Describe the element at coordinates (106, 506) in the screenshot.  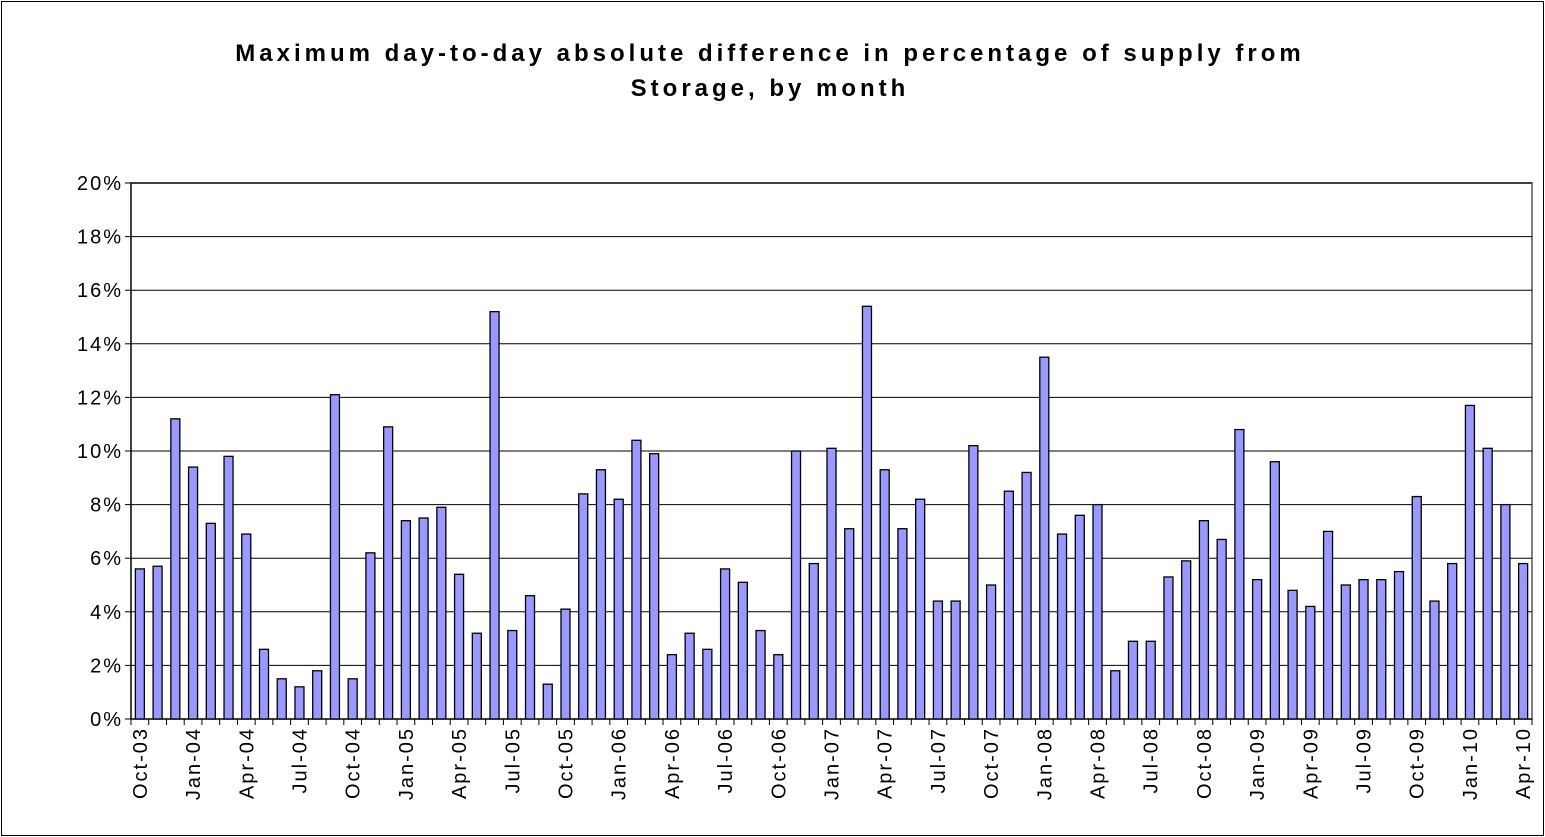
I see `y-tick-label: 8%` at that location.